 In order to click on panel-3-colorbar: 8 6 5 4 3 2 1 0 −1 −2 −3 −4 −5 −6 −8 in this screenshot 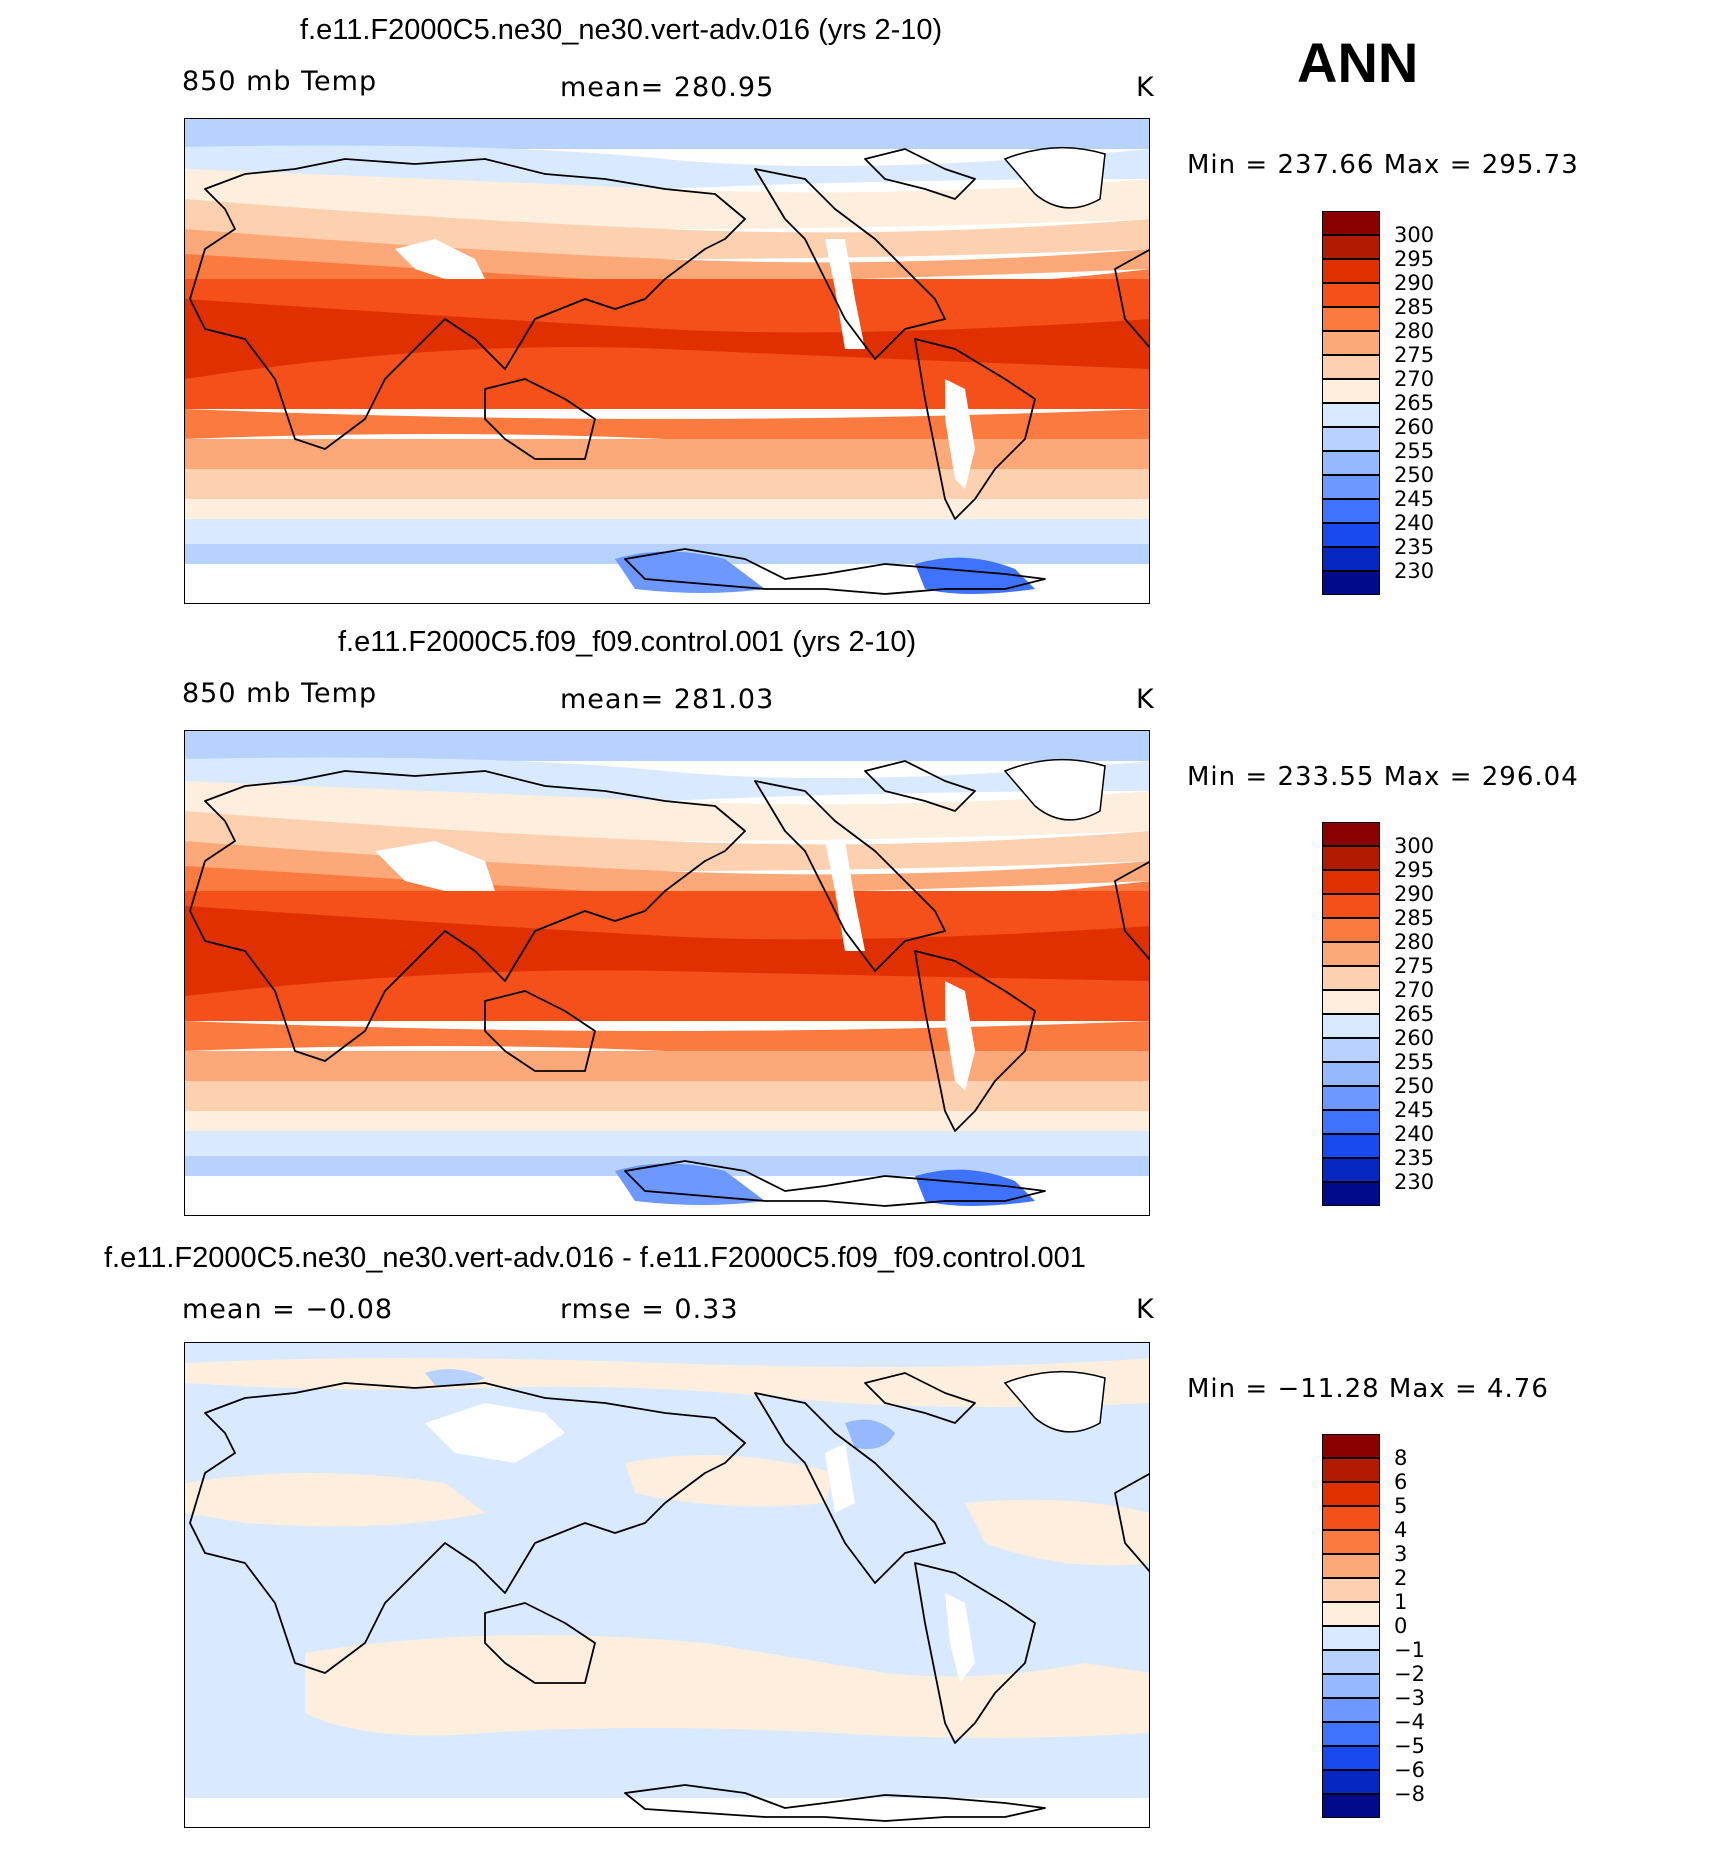, I will do `click(1373, 1626)`.